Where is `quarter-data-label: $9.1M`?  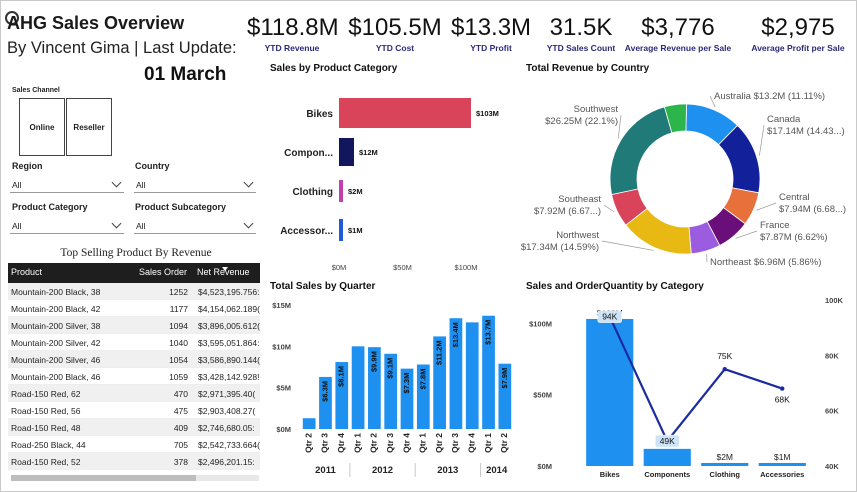 quarter-data-label: $9.1M is located at coordinates (390, 368).